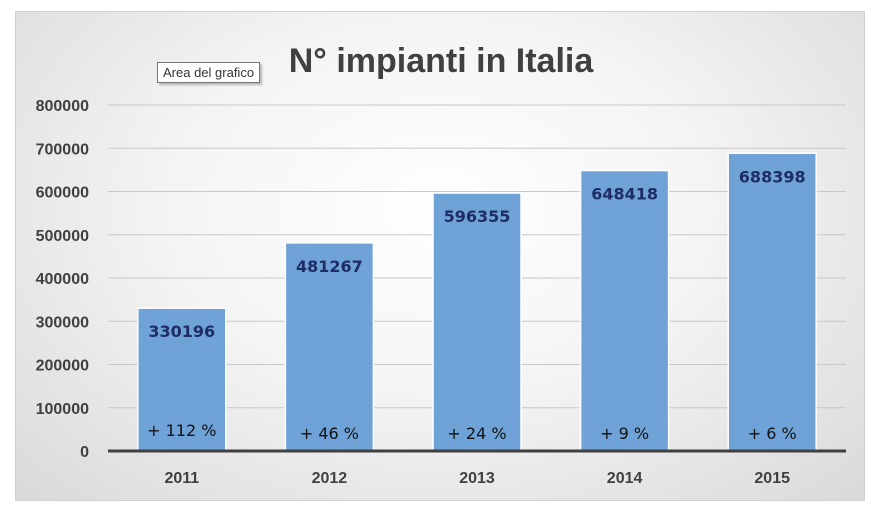  I want to click on y-tick-label: 500000, so click(62, 236).